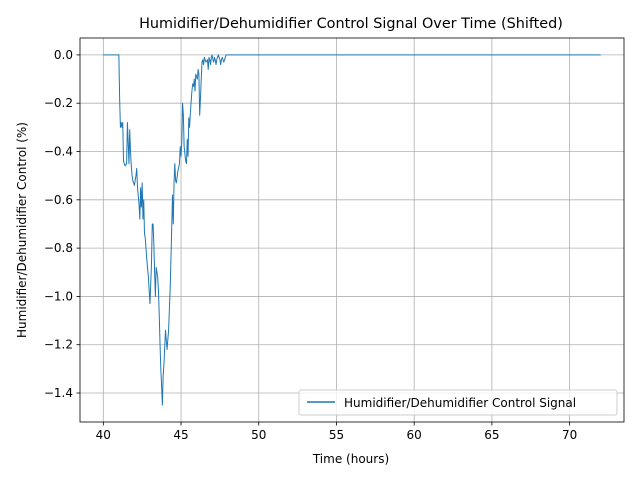 This screenshot has width=640, height=484. What do you see at coordinates (58, 200) in the screenshot?
I see `y-tick-label: −0.6` at bounding box center [58, 200].